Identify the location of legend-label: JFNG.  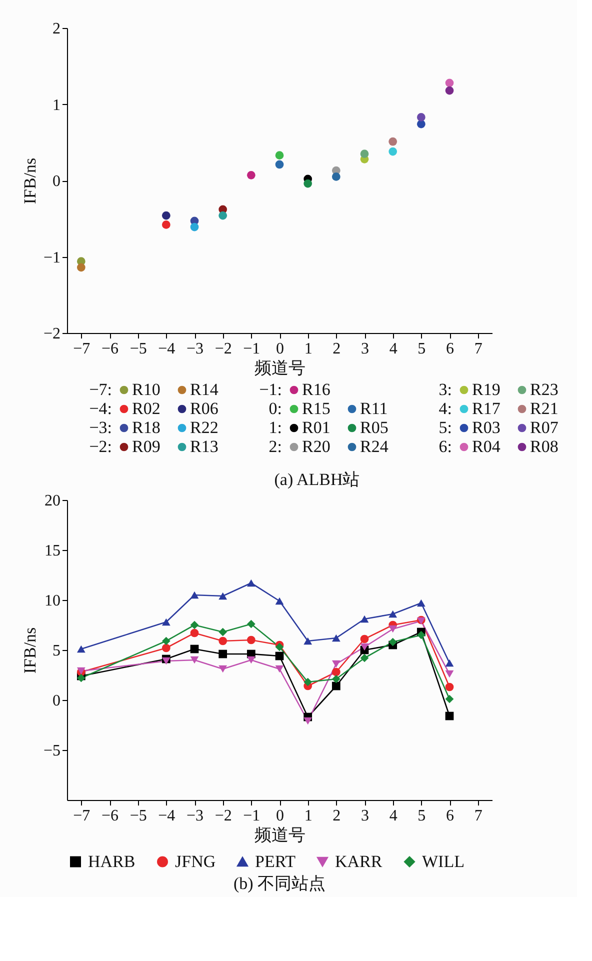
(195, 861).